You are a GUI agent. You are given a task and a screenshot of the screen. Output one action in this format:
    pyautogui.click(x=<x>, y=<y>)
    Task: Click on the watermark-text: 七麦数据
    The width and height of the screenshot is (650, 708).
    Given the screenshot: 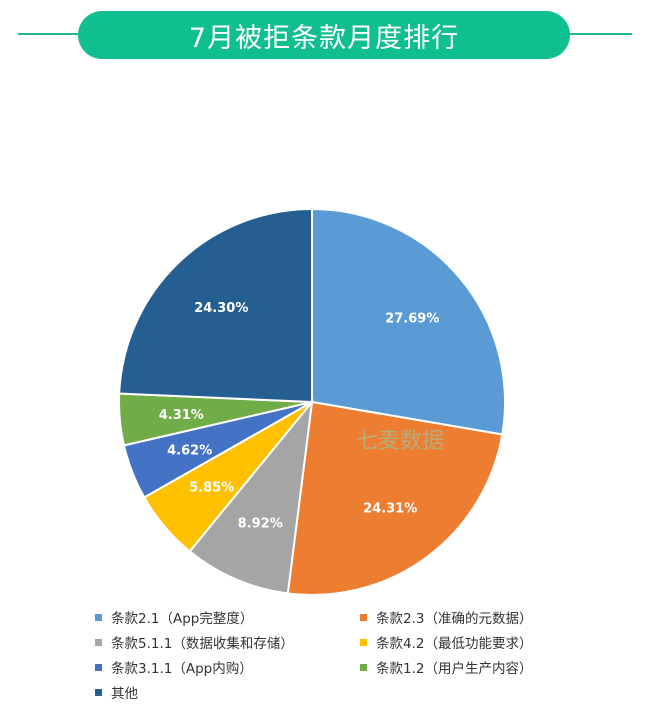 What is the action you would take?
    pyautogui.click(x=400, y=441)
    